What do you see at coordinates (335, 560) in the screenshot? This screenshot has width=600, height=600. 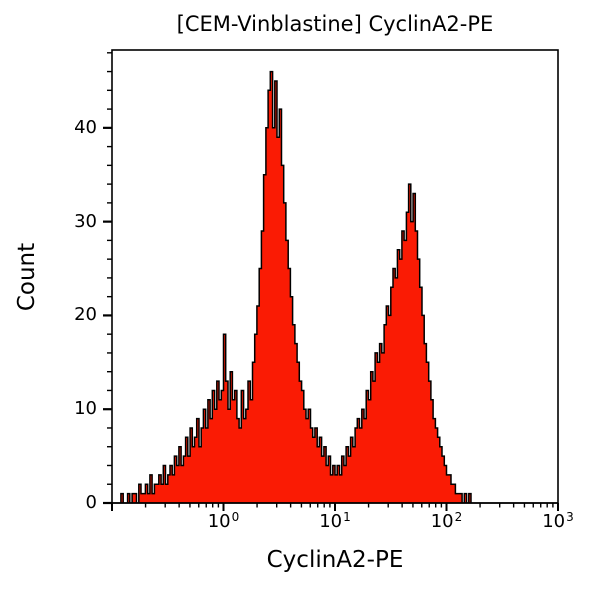 I see `x-axis-title: CyclinA2-PE` at bounding box center [335, 560].